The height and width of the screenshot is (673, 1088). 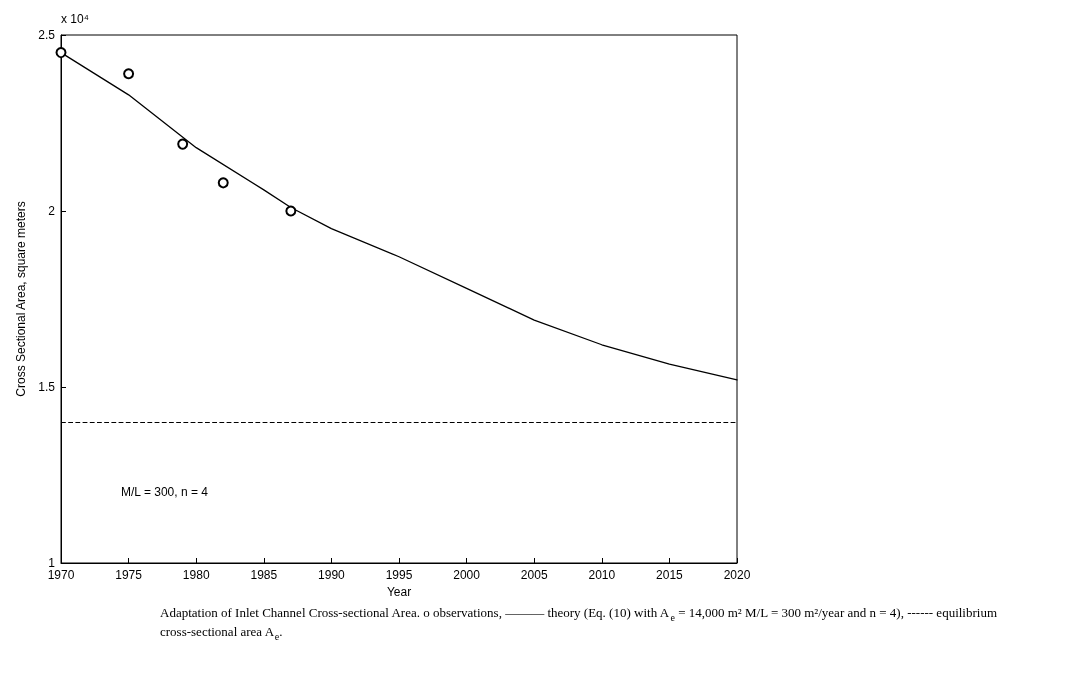 What do you see at coordinates (670, 575) in the screenshot?
I see `x-tick-label: 2015` at bounding box center [670, 575].